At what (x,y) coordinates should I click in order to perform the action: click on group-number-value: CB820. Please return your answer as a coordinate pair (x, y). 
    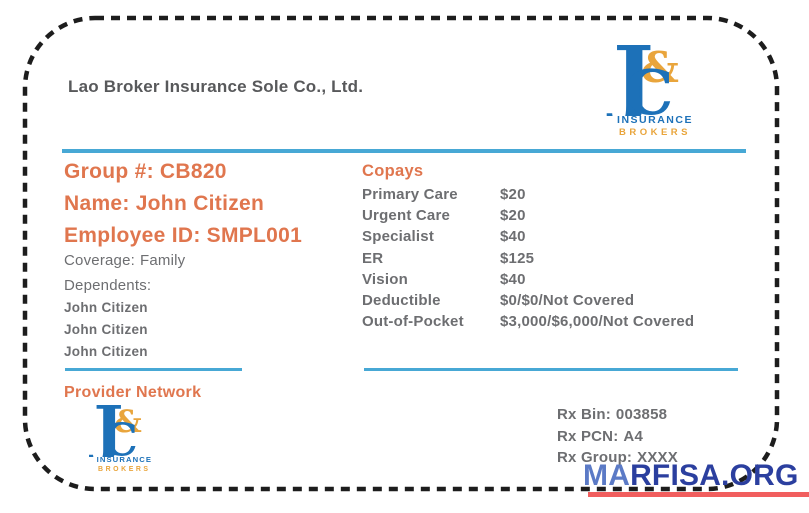
    Looking at the image, I should click on (193, 171).